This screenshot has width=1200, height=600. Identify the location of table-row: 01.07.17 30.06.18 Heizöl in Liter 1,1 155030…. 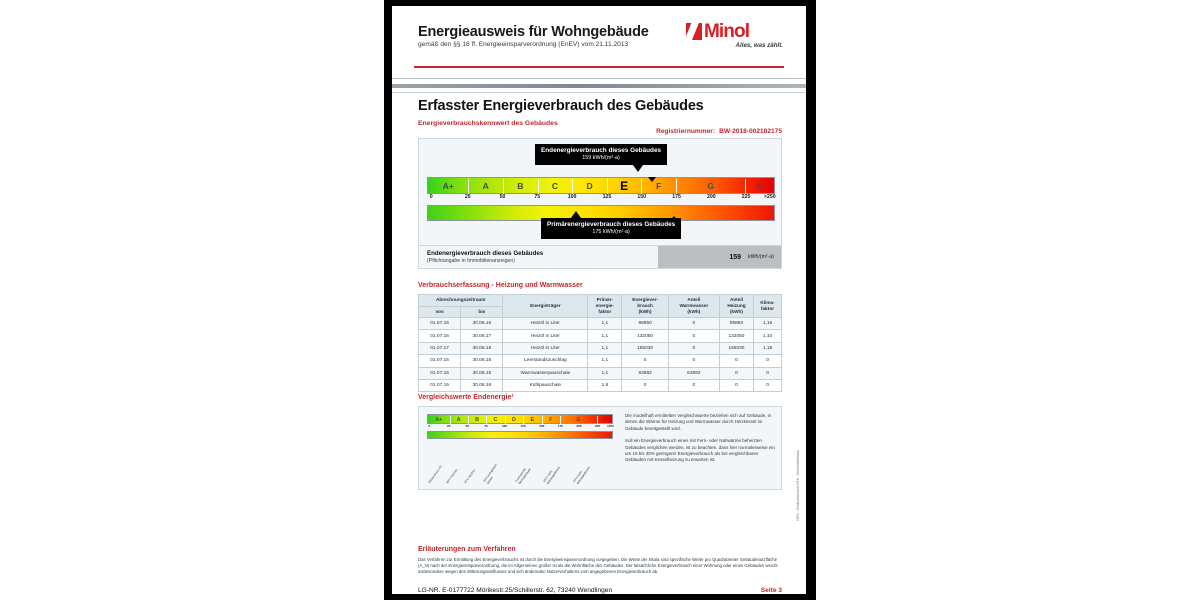
(599, 348).